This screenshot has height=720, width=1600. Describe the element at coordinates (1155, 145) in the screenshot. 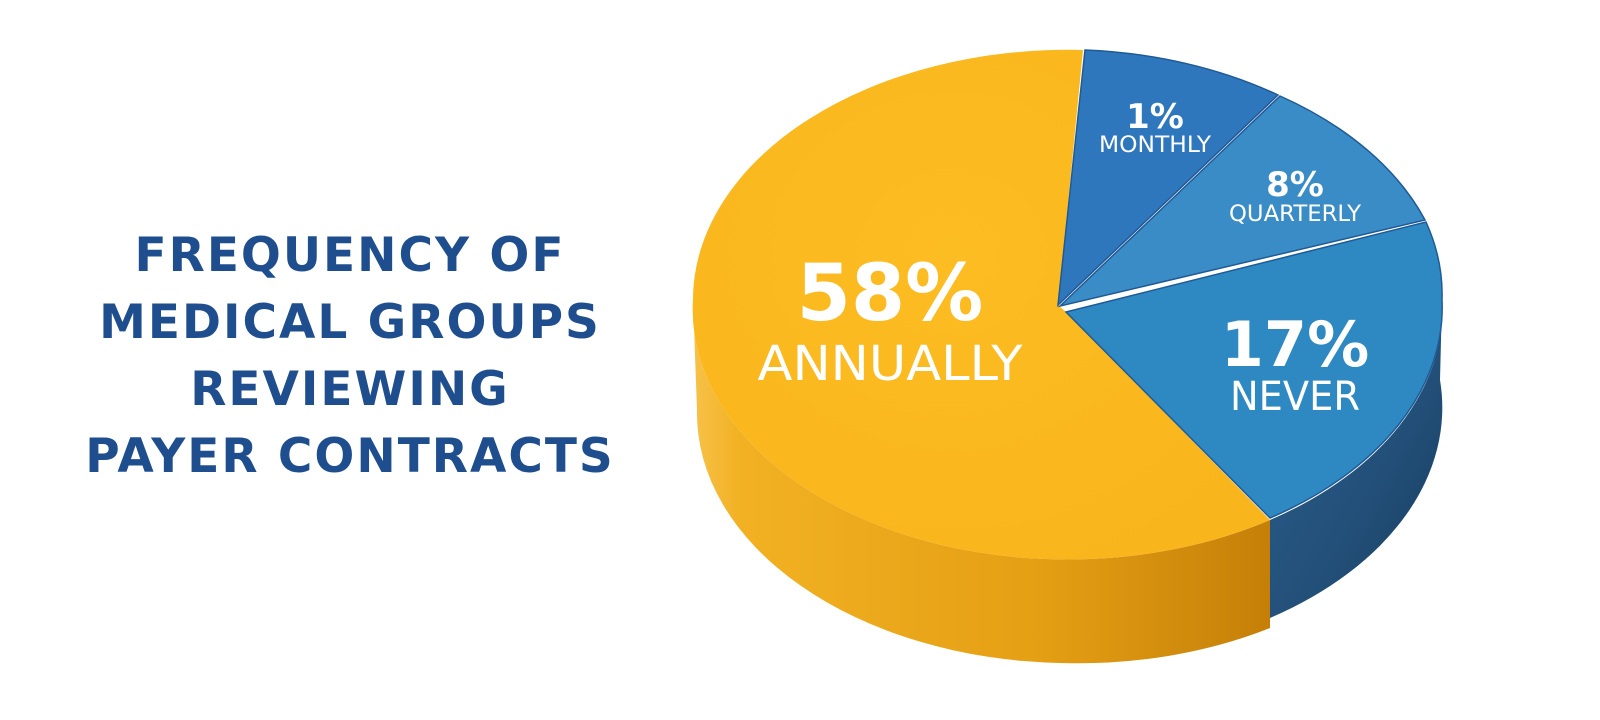

I see `label-monthly-name: MONTHLY` at that location.